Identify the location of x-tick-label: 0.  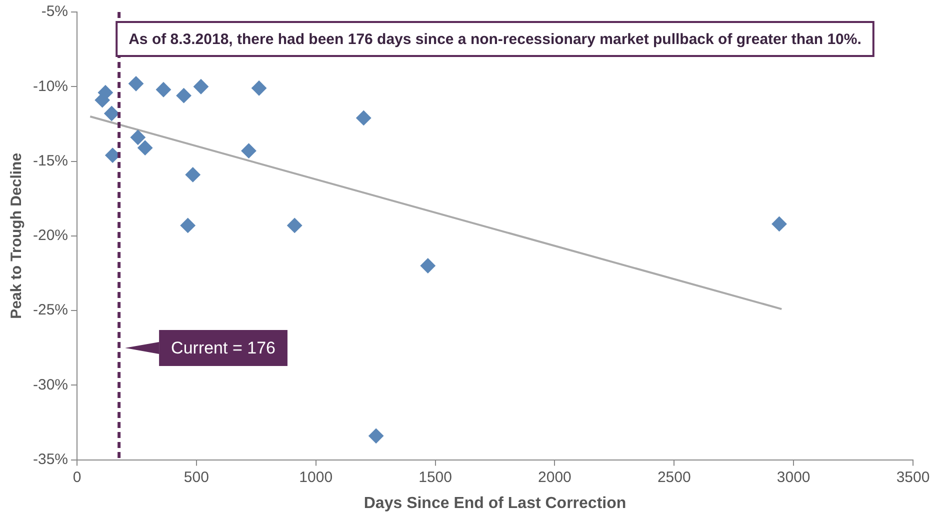
(77, 477).